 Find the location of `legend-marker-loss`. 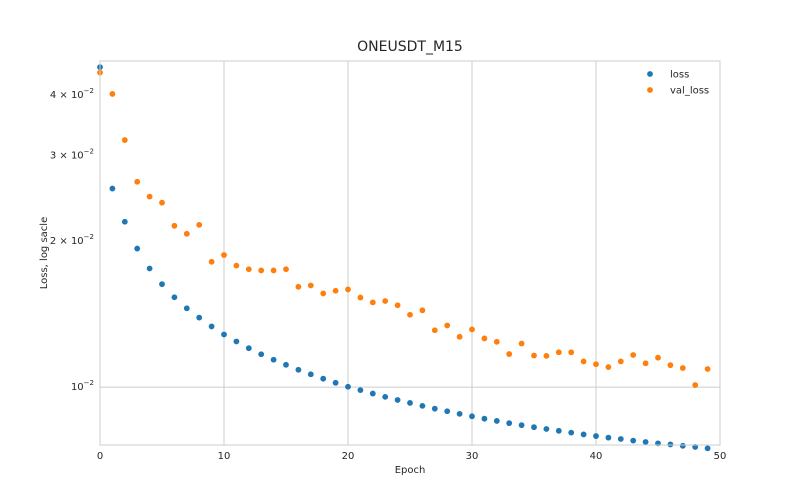

legend-marker-loss is located at coordinates (650, 74).